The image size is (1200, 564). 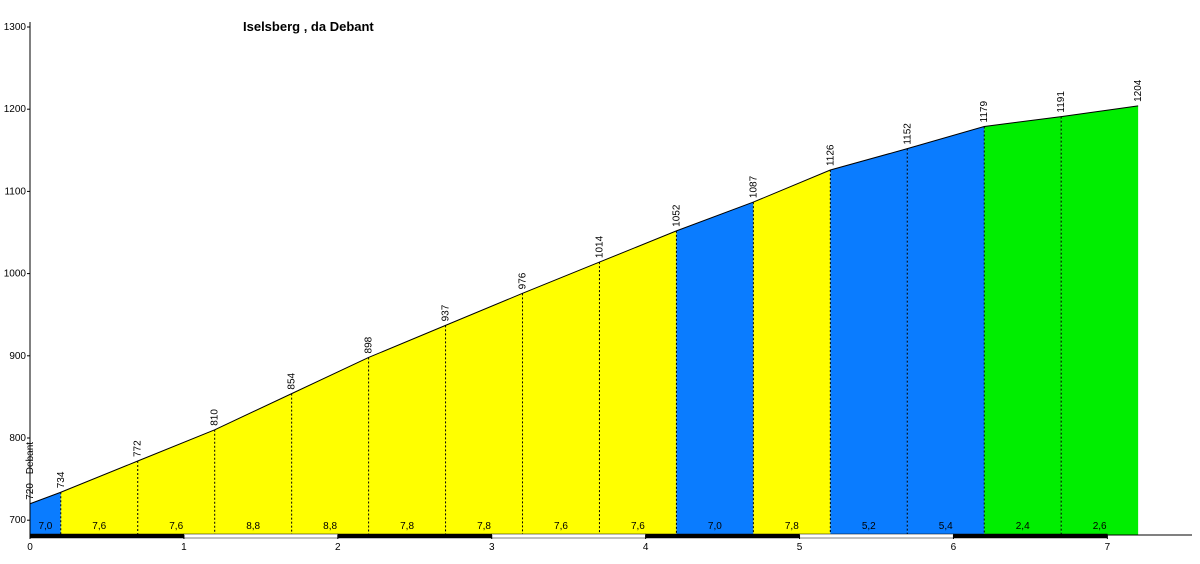 What do you see at coordinates (676, 215) in the screenshot?
I see `point-label: 1052` at bounding box center [676, 215].